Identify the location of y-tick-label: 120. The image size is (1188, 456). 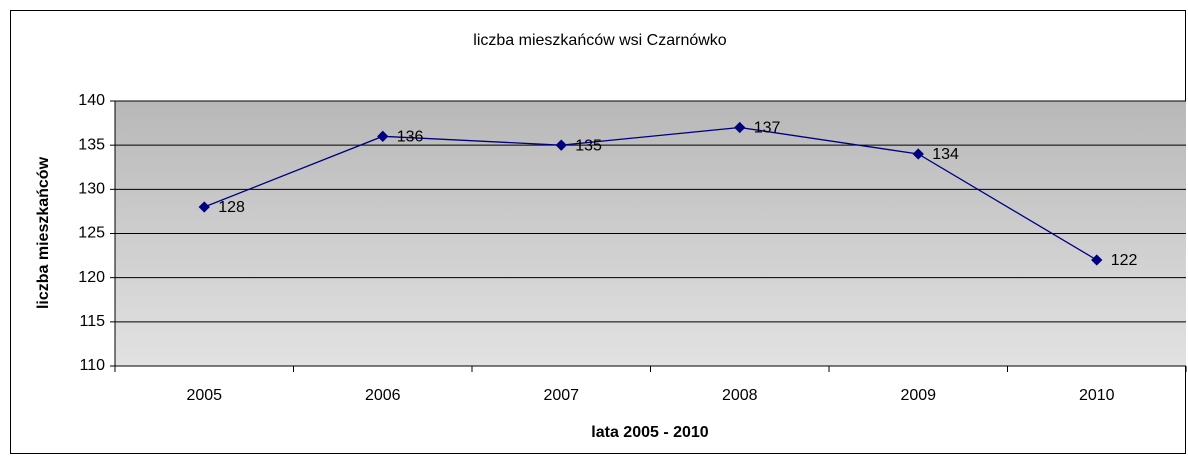
(91, 277).